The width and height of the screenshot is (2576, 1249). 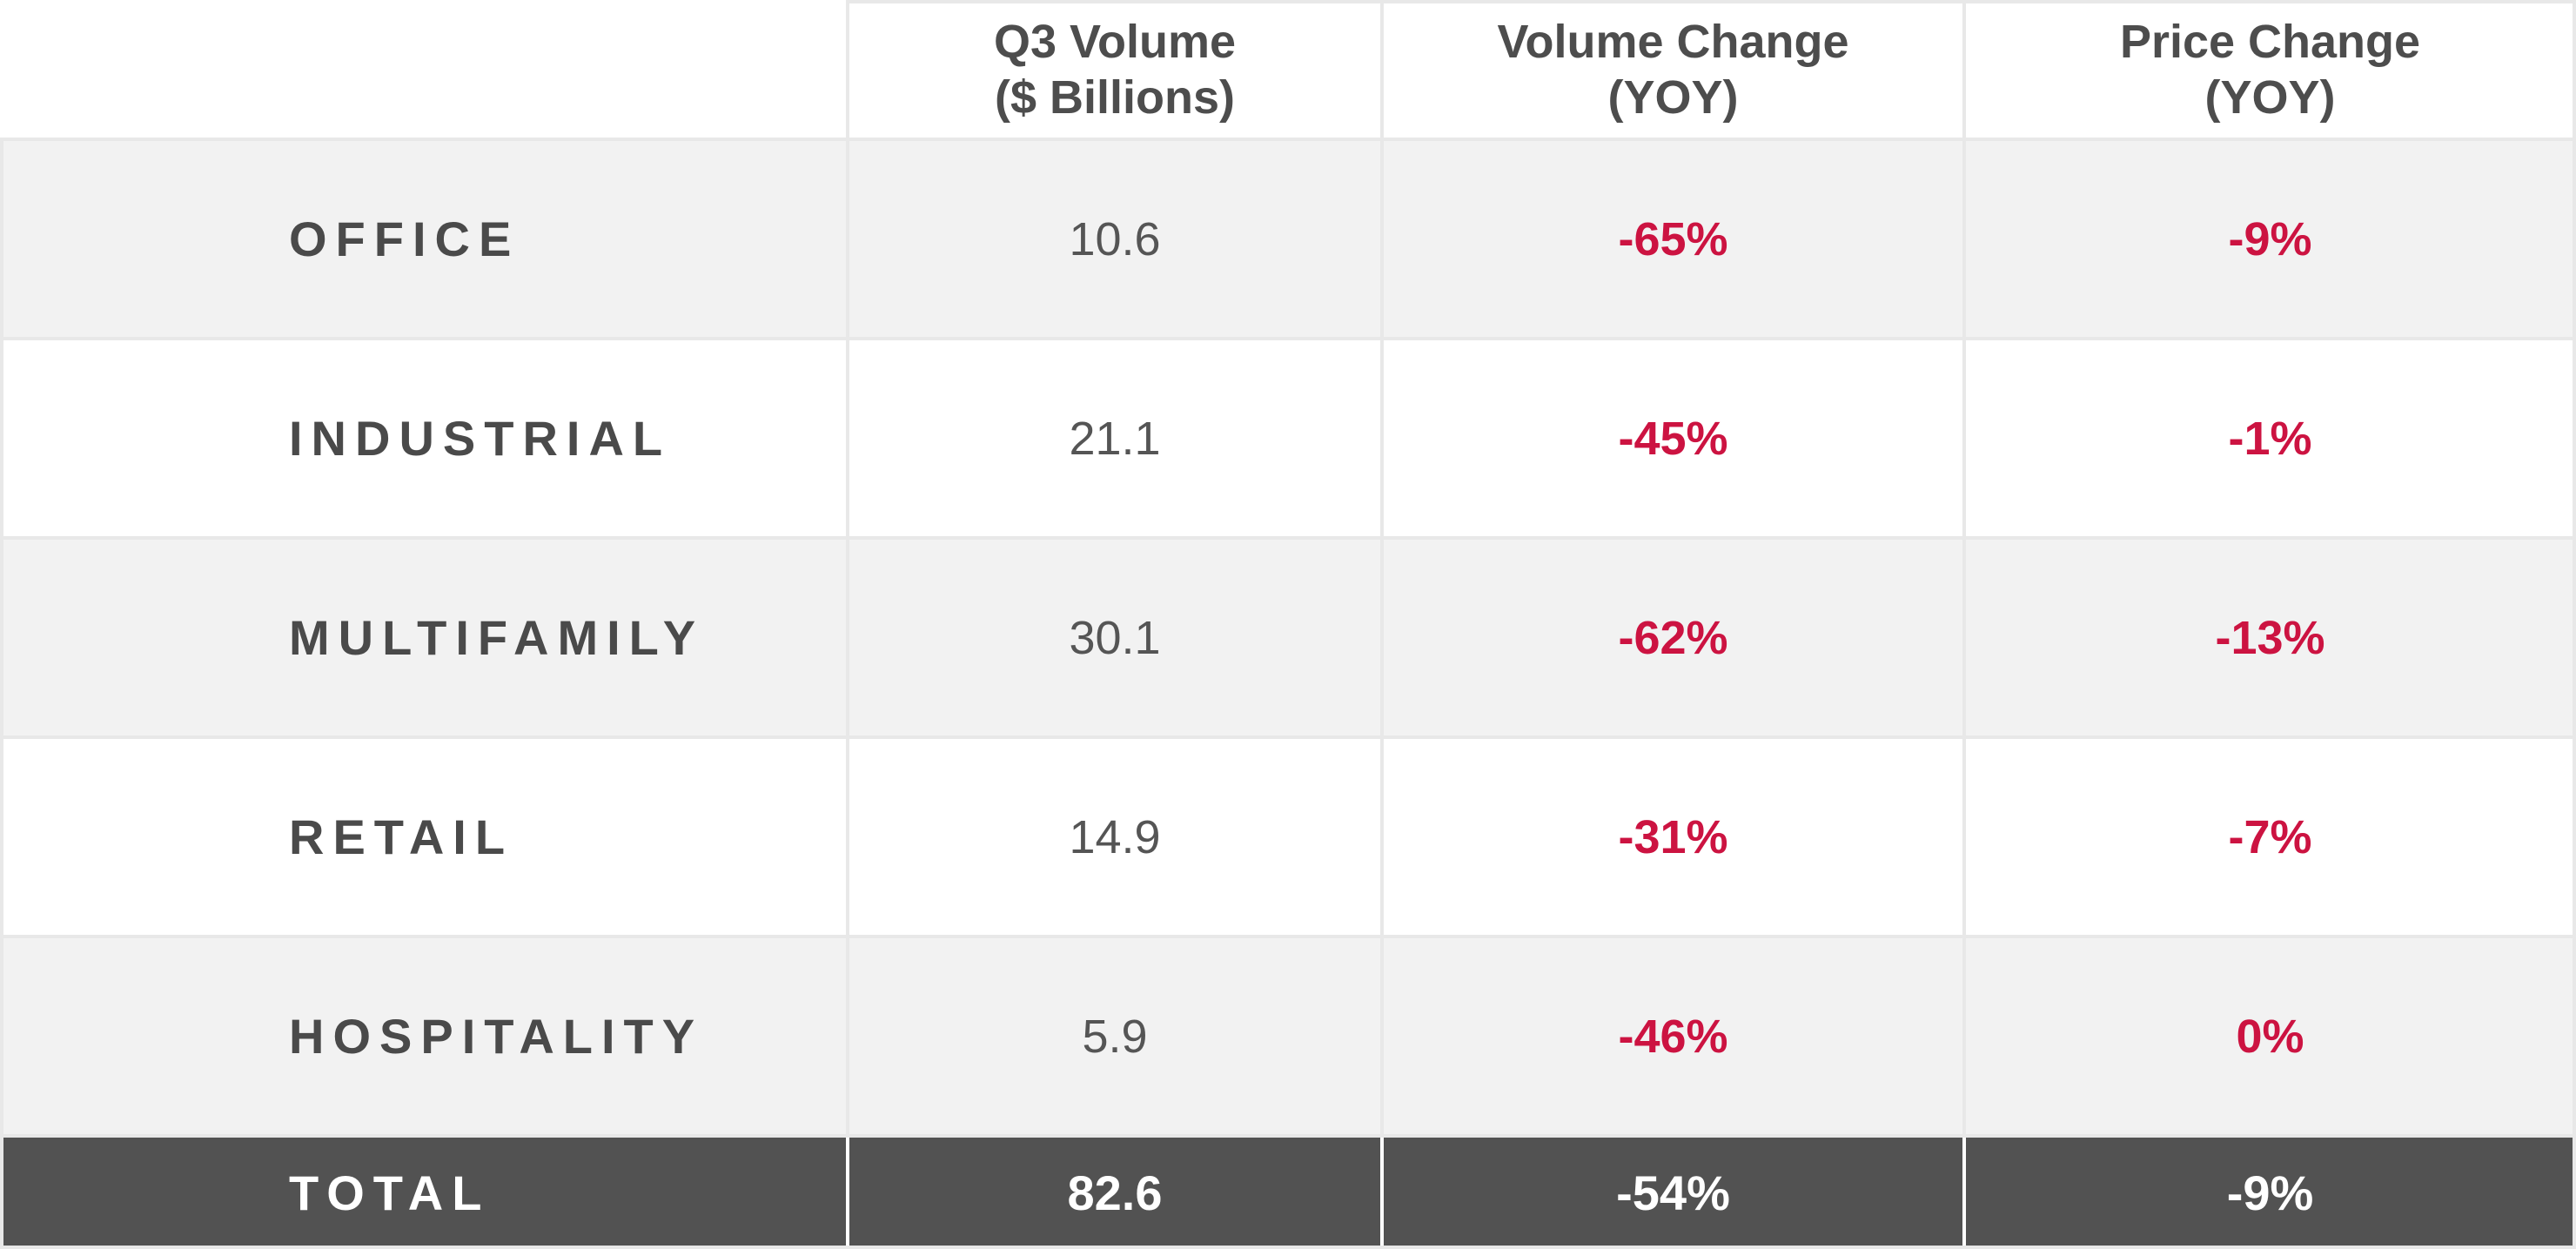 I want to click on sector-label: INDUSTRIAL, so click(x=424, y=439).